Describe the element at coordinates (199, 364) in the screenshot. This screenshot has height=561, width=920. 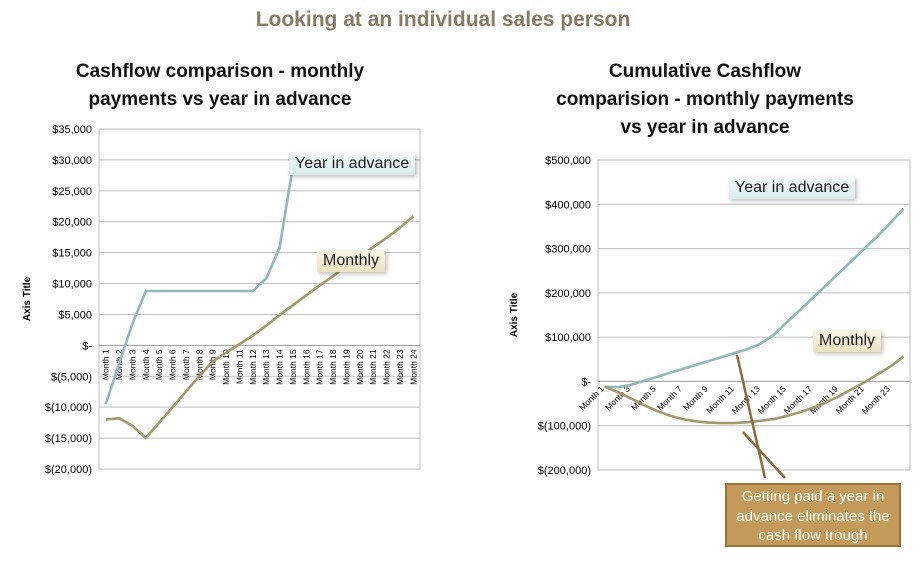
I see `left-x-tick-label: Month 8` at that location.